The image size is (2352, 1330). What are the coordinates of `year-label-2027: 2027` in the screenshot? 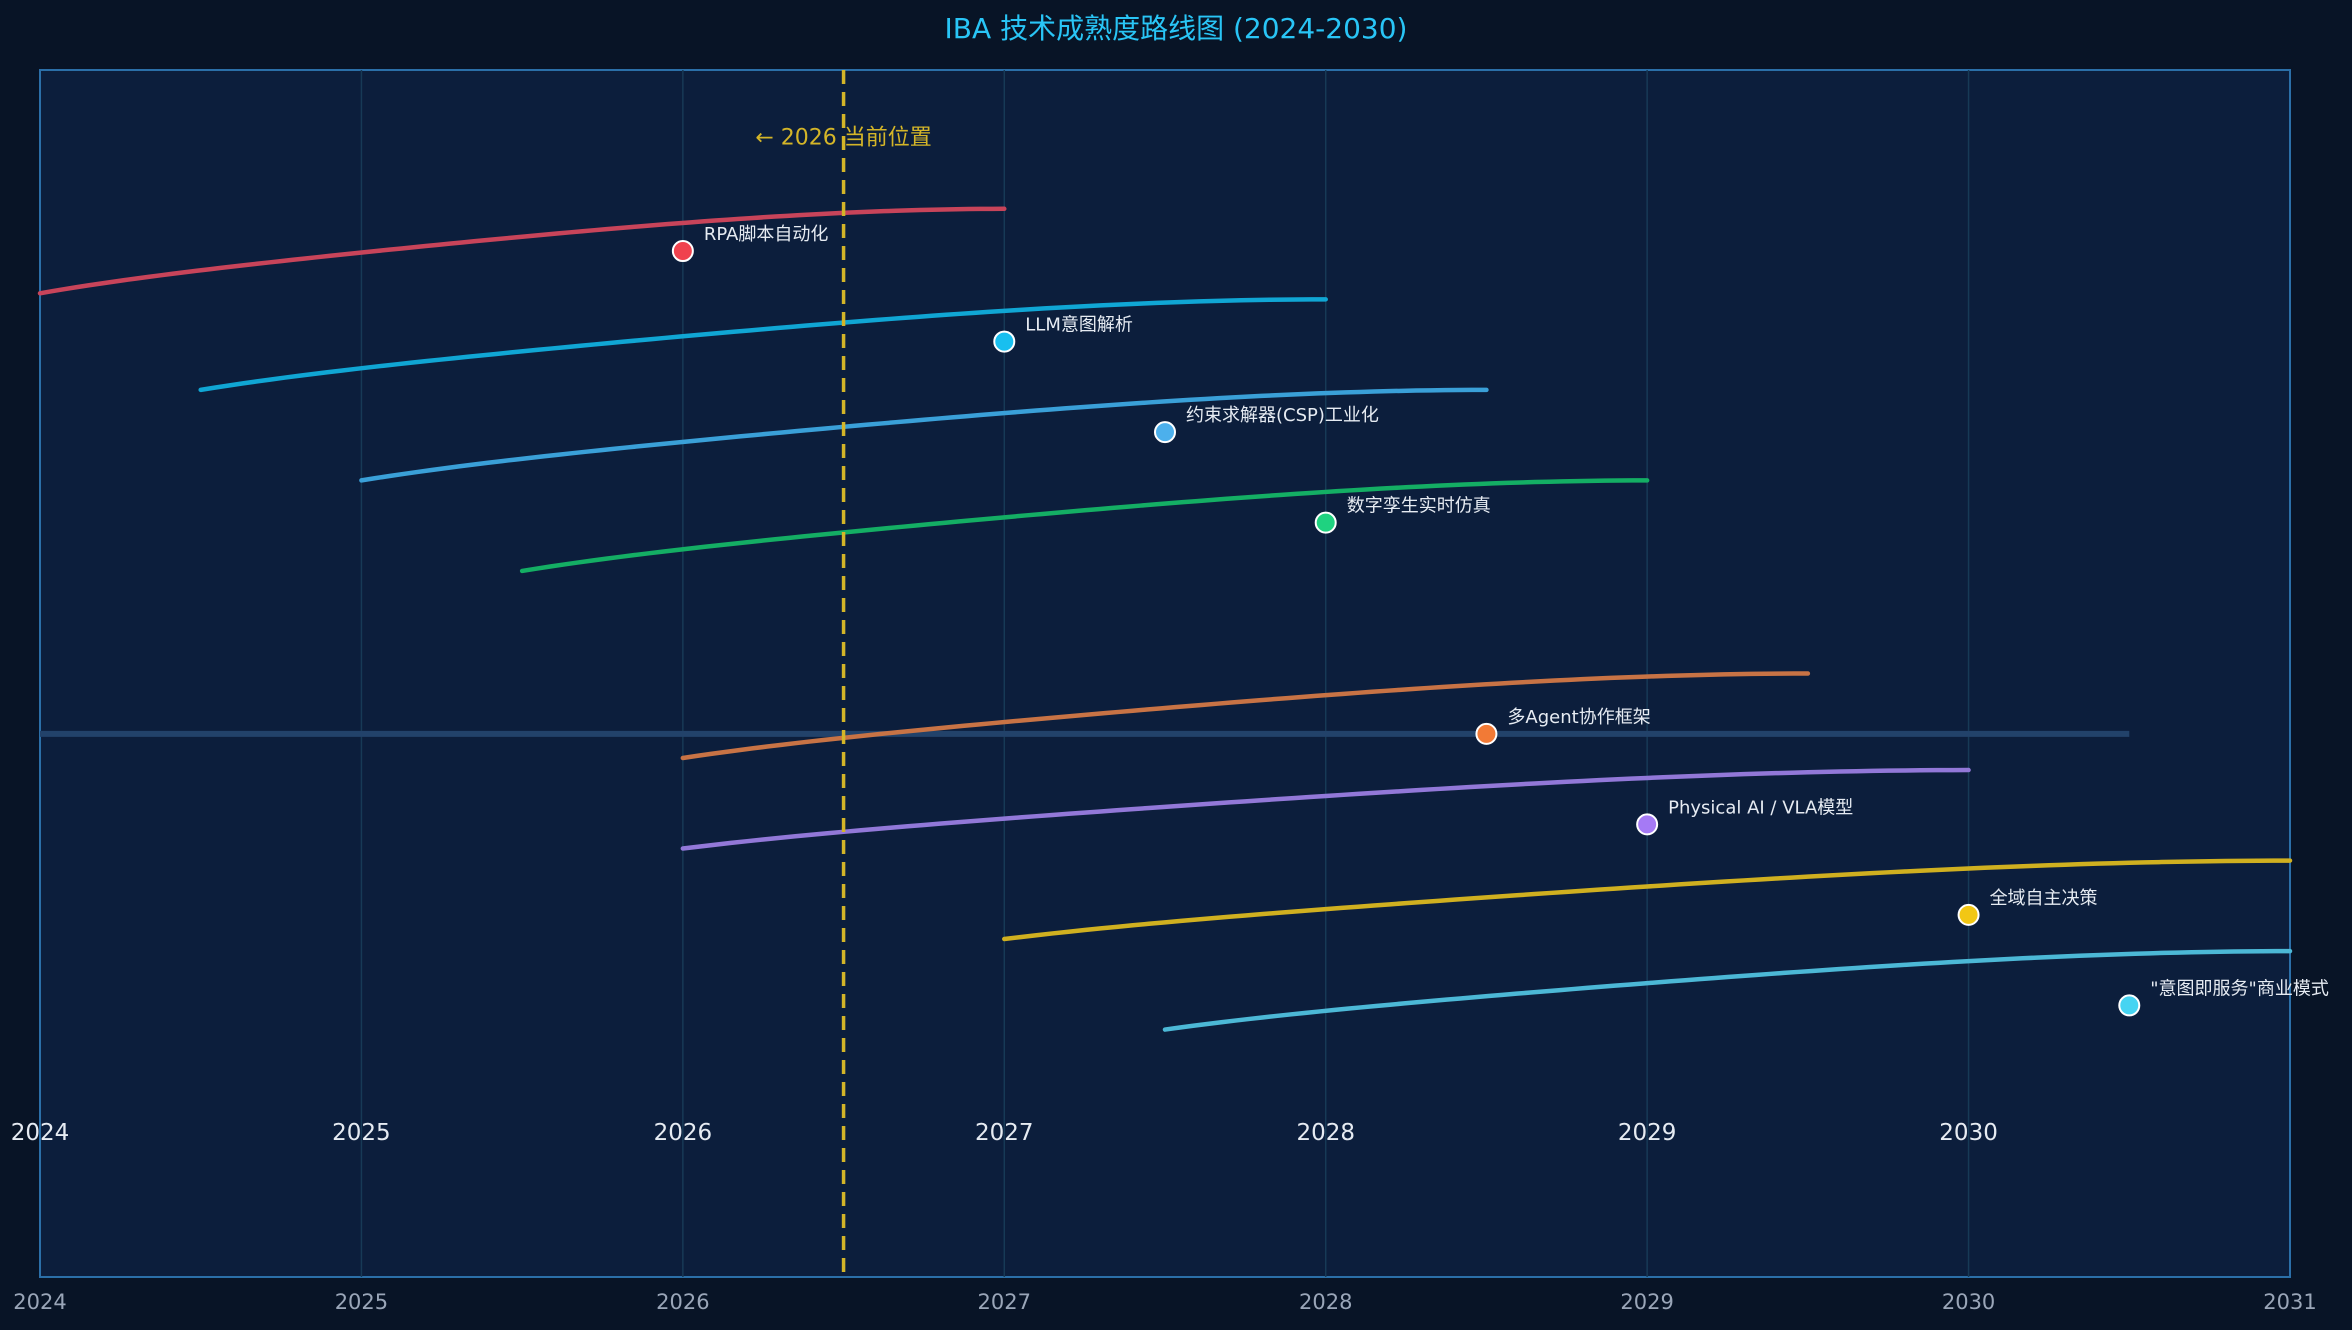 It's located at (1004, 1133).